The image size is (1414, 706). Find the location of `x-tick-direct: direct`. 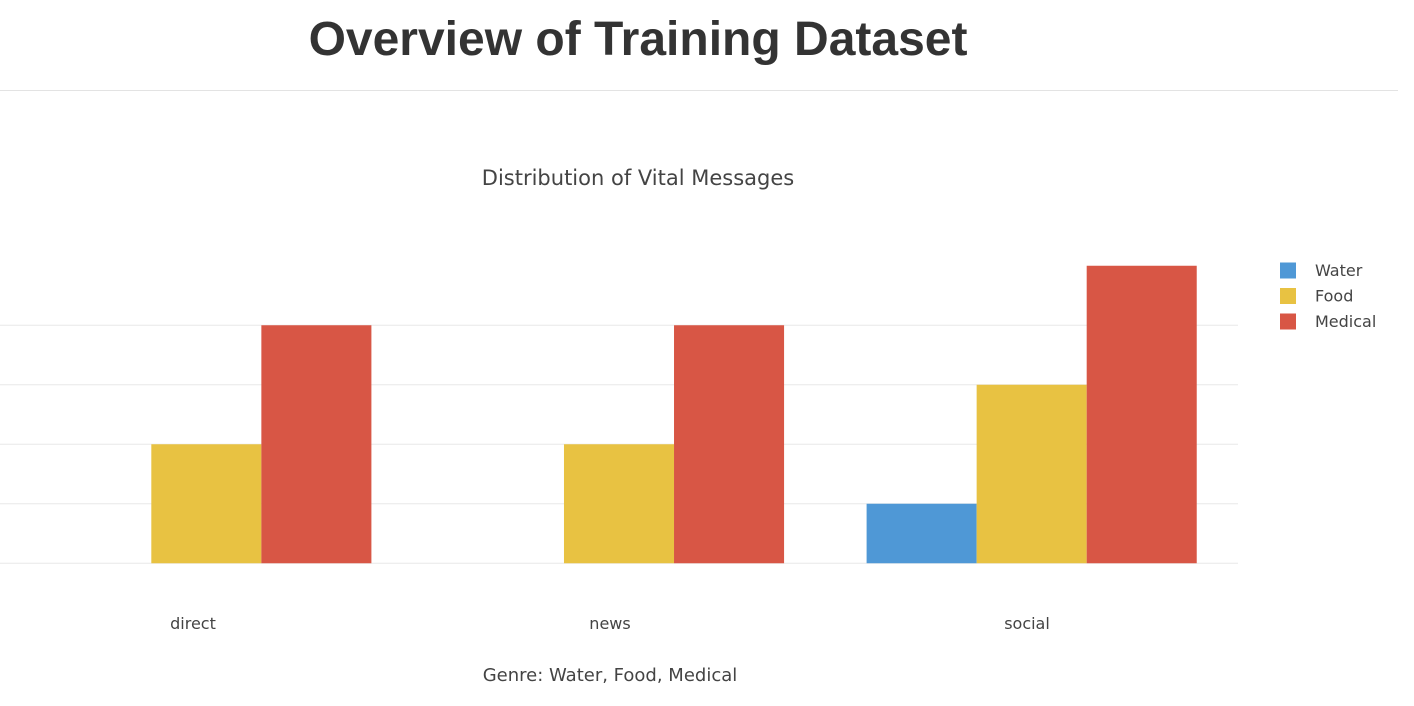

x-tick-direct: direct is located at coordinates (193, 623).